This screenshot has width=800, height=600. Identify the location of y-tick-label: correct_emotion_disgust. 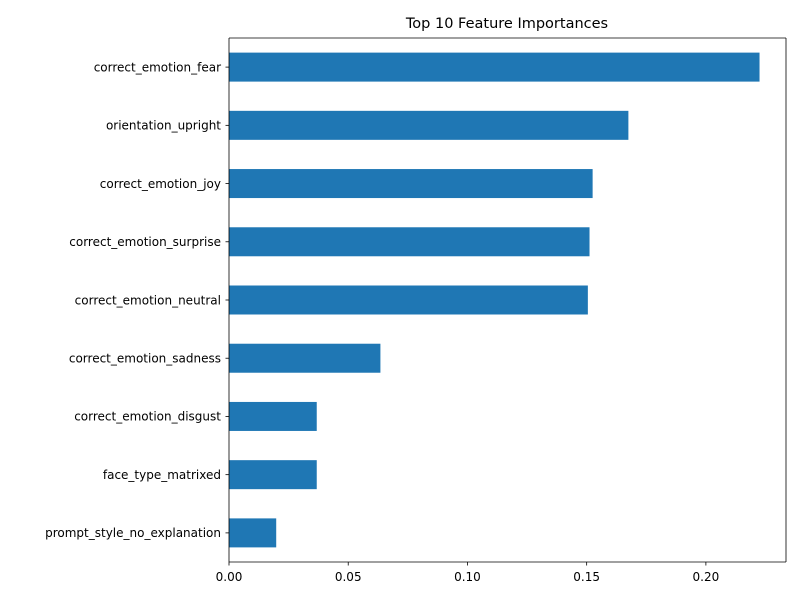
(147, 417).